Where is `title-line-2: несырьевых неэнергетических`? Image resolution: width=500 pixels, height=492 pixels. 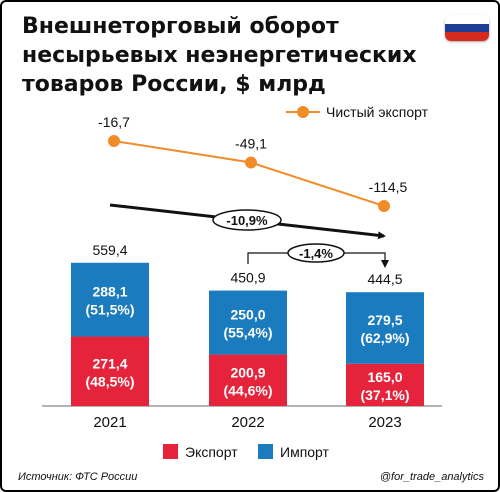 title-line-2: несырьевых неэнергетических is located at coordinates (219, 55).